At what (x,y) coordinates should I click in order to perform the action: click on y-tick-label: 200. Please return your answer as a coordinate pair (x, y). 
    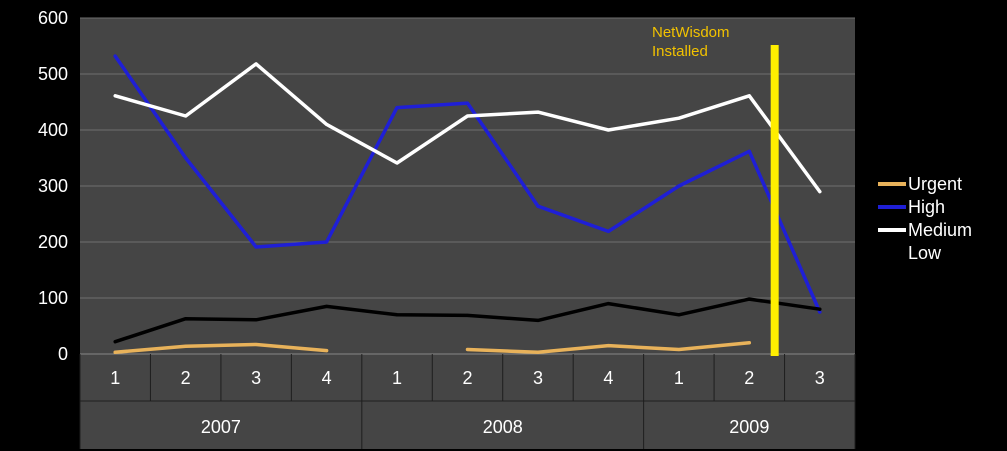
    Looking at the image, I should click on (53, 242).